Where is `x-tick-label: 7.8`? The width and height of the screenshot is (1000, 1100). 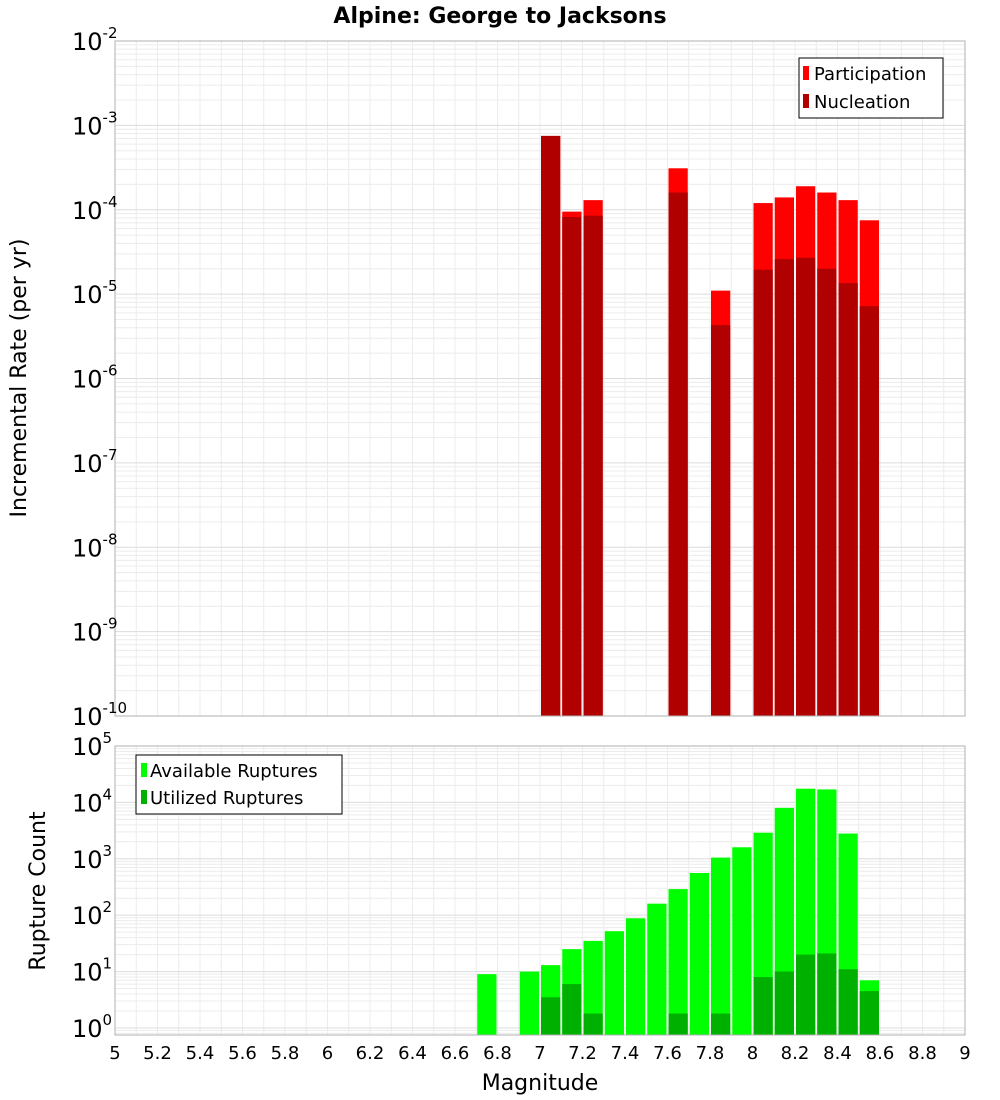 x-tick-label: 7.8 is located at coordinates (710, 1053).